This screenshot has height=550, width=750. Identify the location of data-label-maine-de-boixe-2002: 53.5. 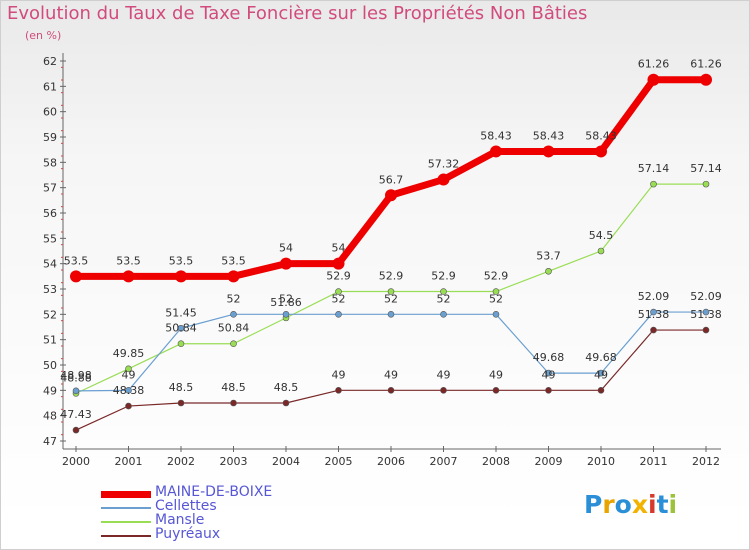
(181, 260).